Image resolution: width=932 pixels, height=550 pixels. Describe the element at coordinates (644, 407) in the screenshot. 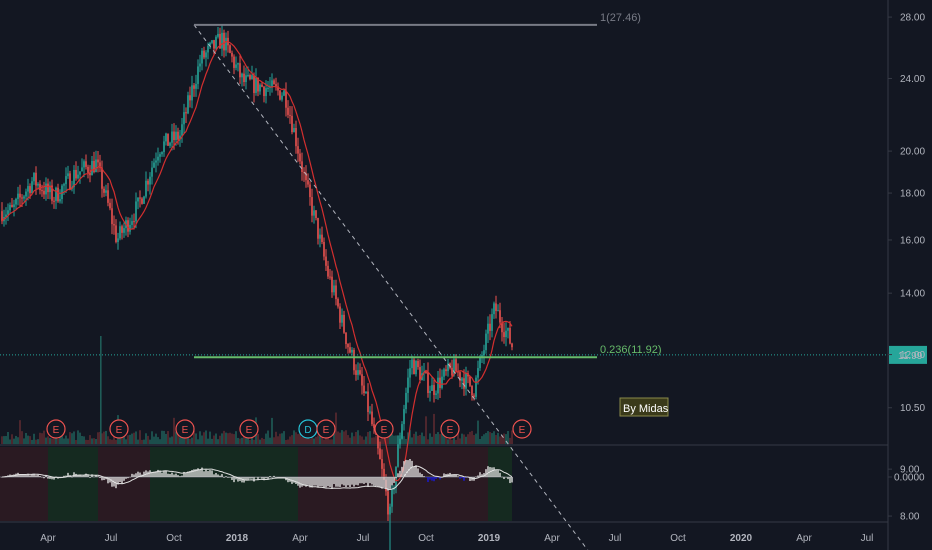

I see `annotation-box` at that location.